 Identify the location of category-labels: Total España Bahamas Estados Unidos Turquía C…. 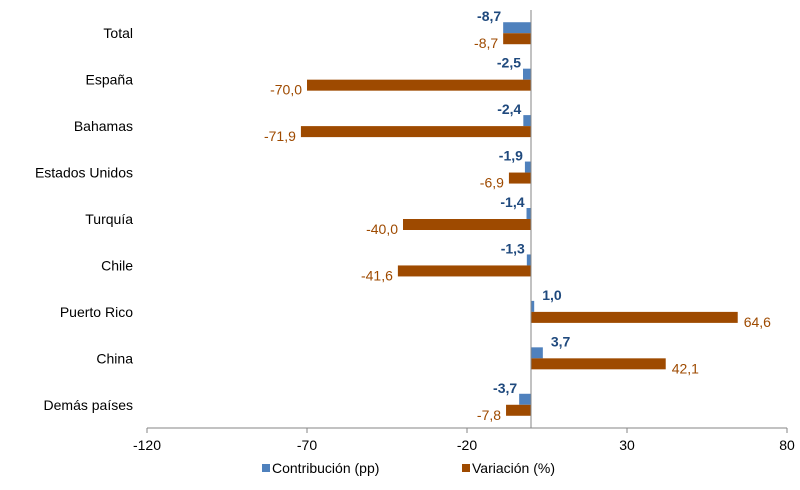
(84, 219).